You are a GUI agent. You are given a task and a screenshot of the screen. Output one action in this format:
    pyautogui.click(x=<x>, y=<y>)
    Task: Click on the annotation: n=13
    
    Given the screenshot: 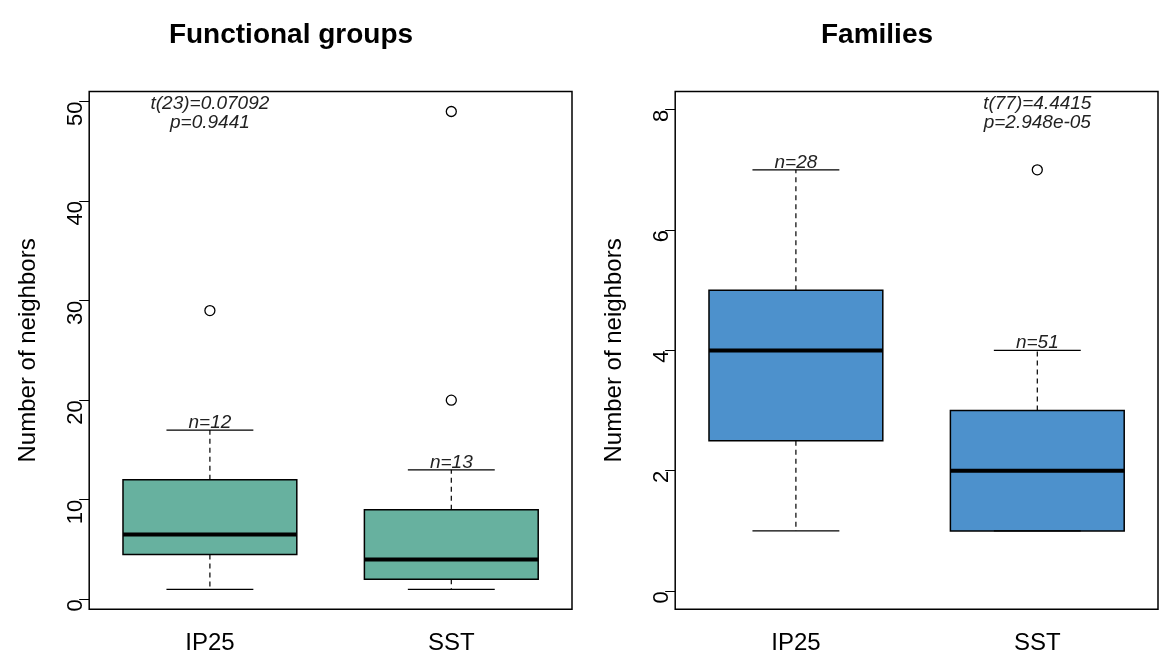 What is the action you would take?
    pyautogui.click(x=451, y=461)
    